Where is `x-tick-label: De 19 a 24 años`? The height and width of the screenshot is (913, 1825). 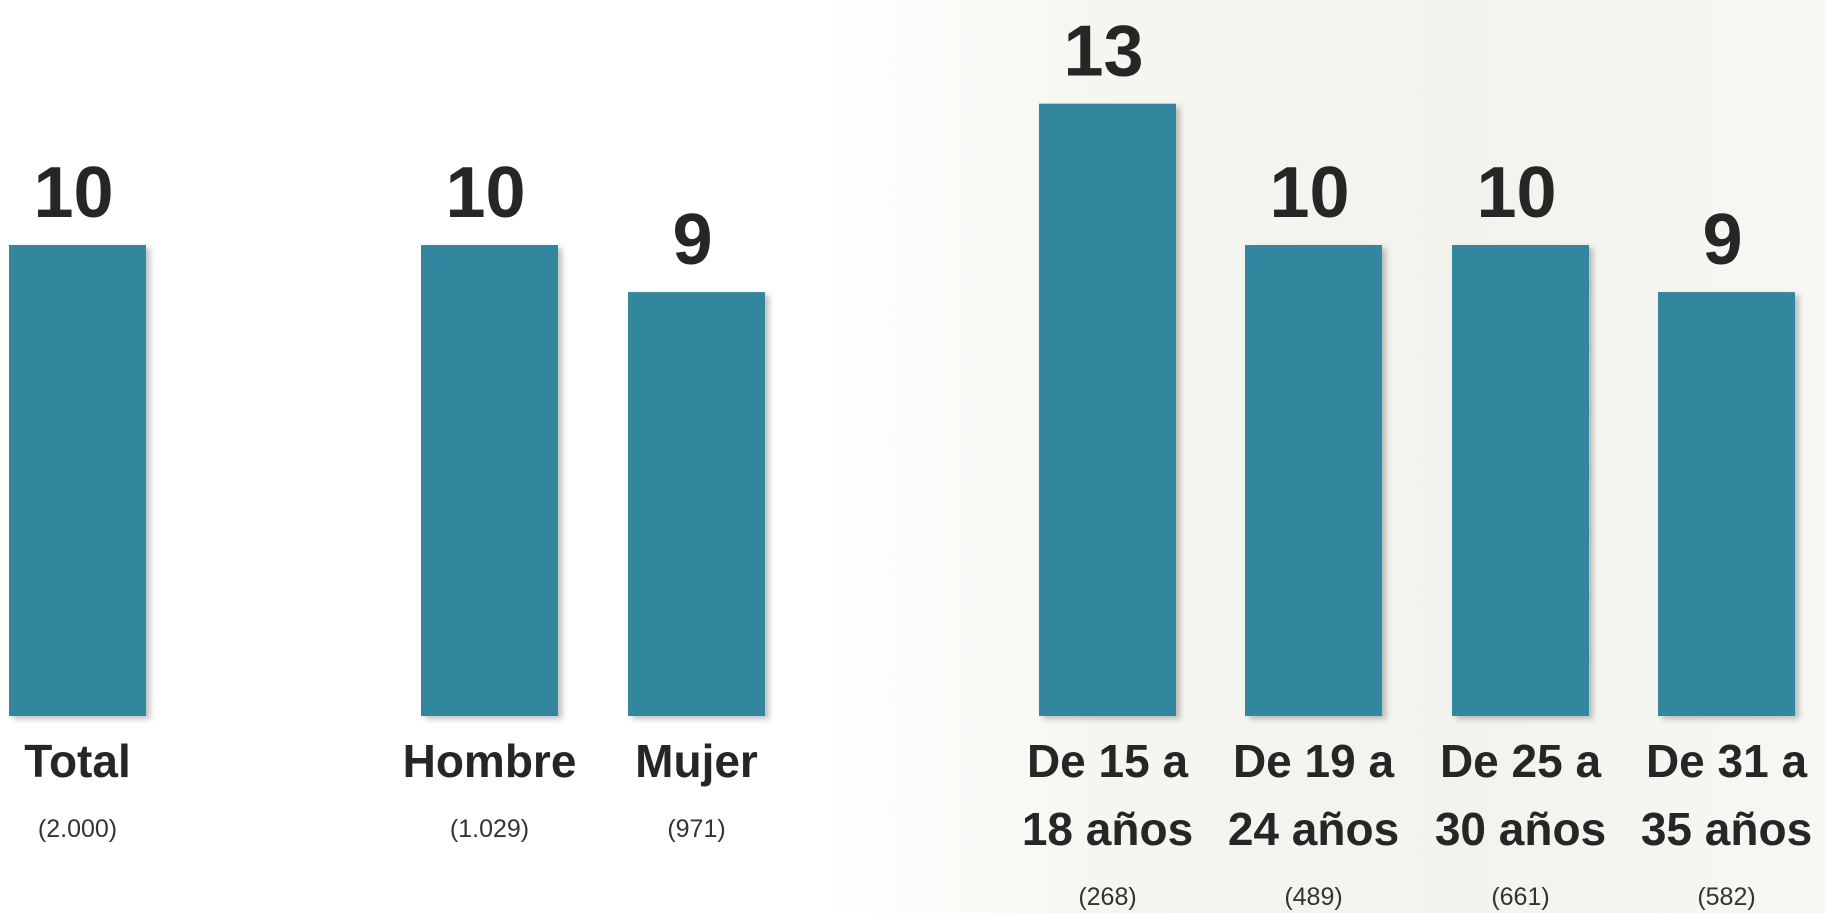 x-tick-label: De 19 a 24 años is located at coordinates (1313, 795).